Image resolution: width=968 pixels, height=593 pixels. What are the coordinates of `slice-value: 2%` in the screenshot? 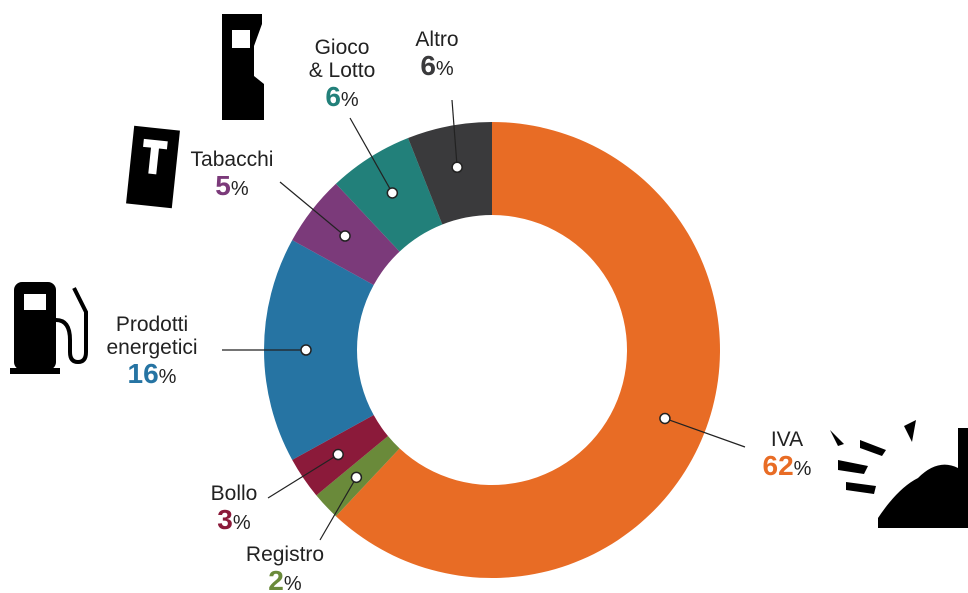 It's located at (285, 579).